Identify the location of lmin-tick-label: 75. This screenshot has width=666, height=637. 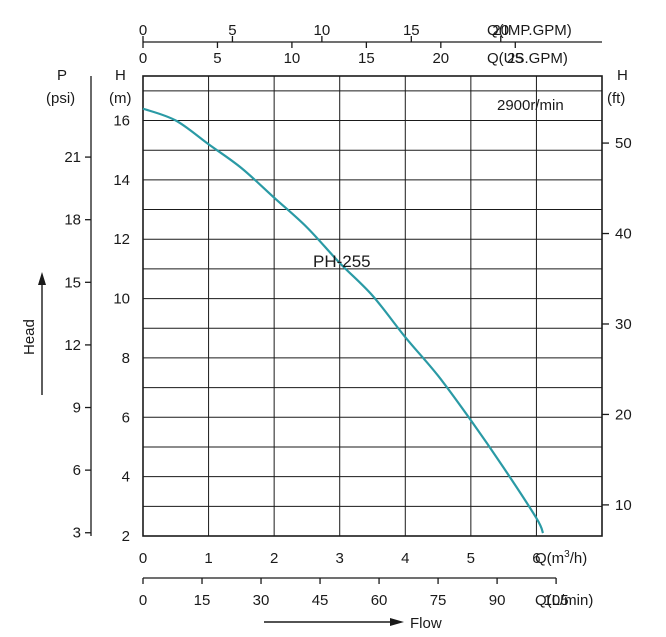
(438, 600).